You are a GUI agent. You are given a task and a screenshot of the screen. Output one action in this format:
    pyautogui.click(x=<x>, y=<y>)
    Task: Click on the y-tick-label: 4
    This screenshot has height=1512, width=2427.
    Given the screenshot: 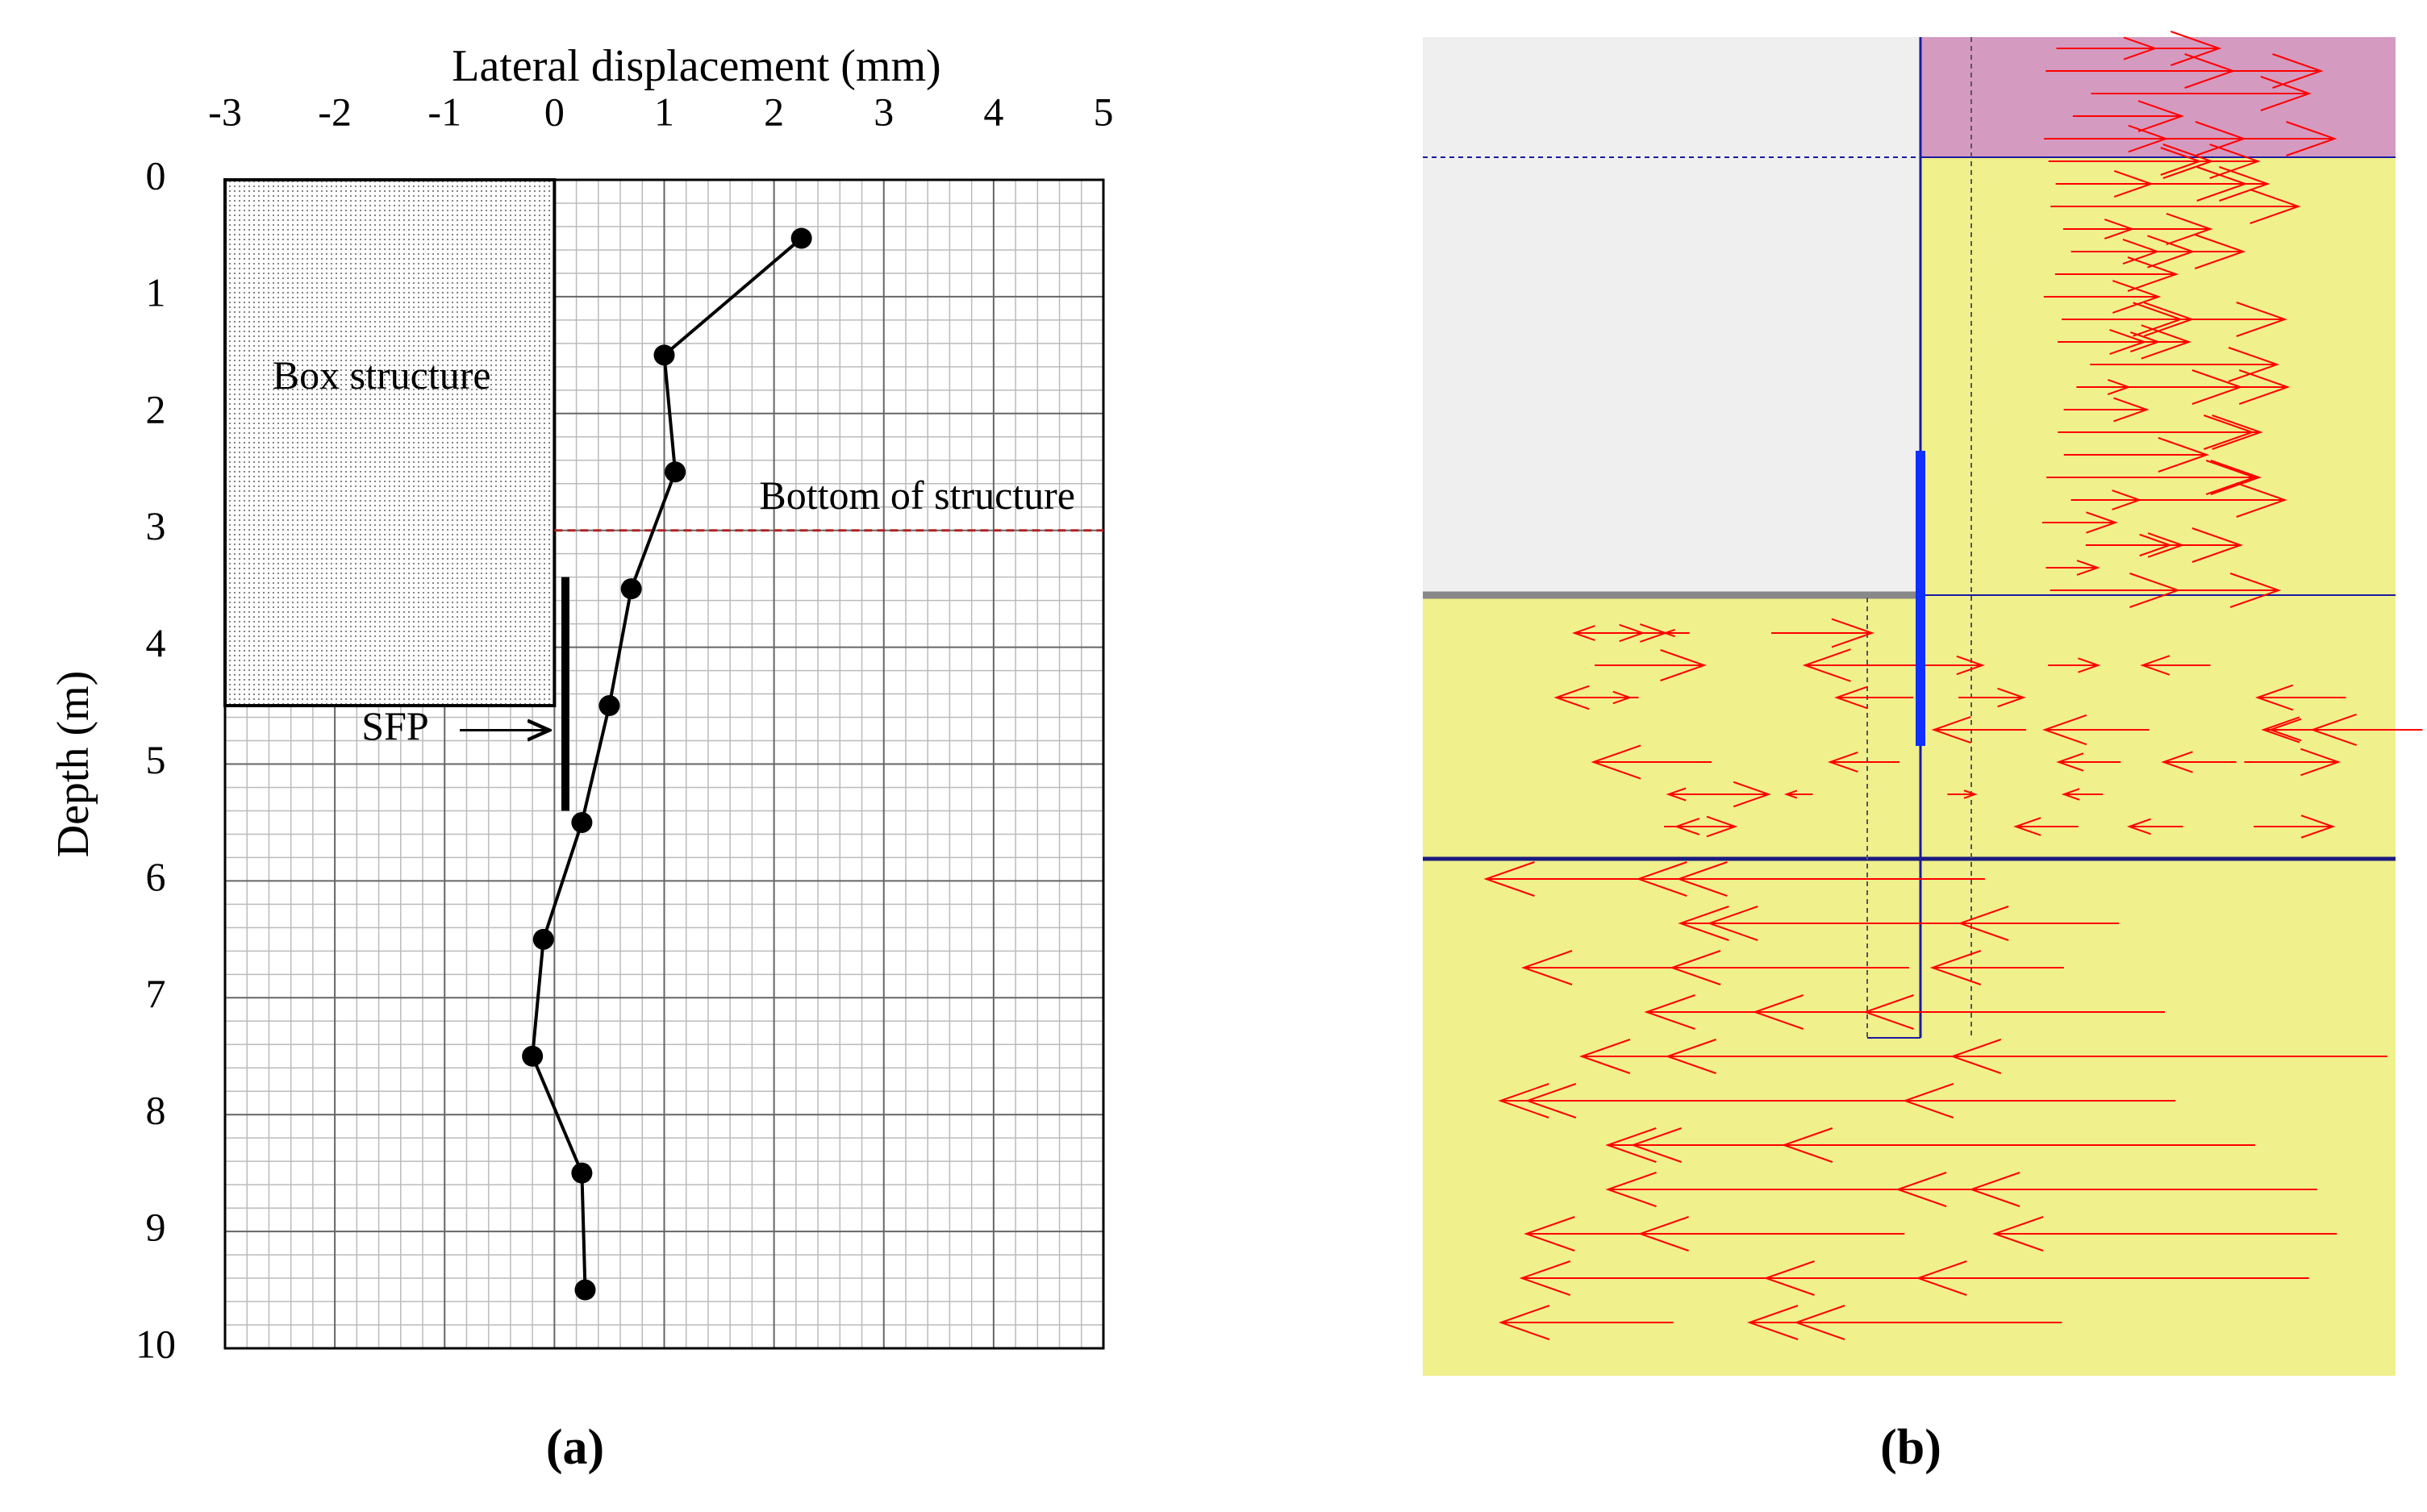 What is the action you would take?
    pyautogui.click(x=156, y=642)
    